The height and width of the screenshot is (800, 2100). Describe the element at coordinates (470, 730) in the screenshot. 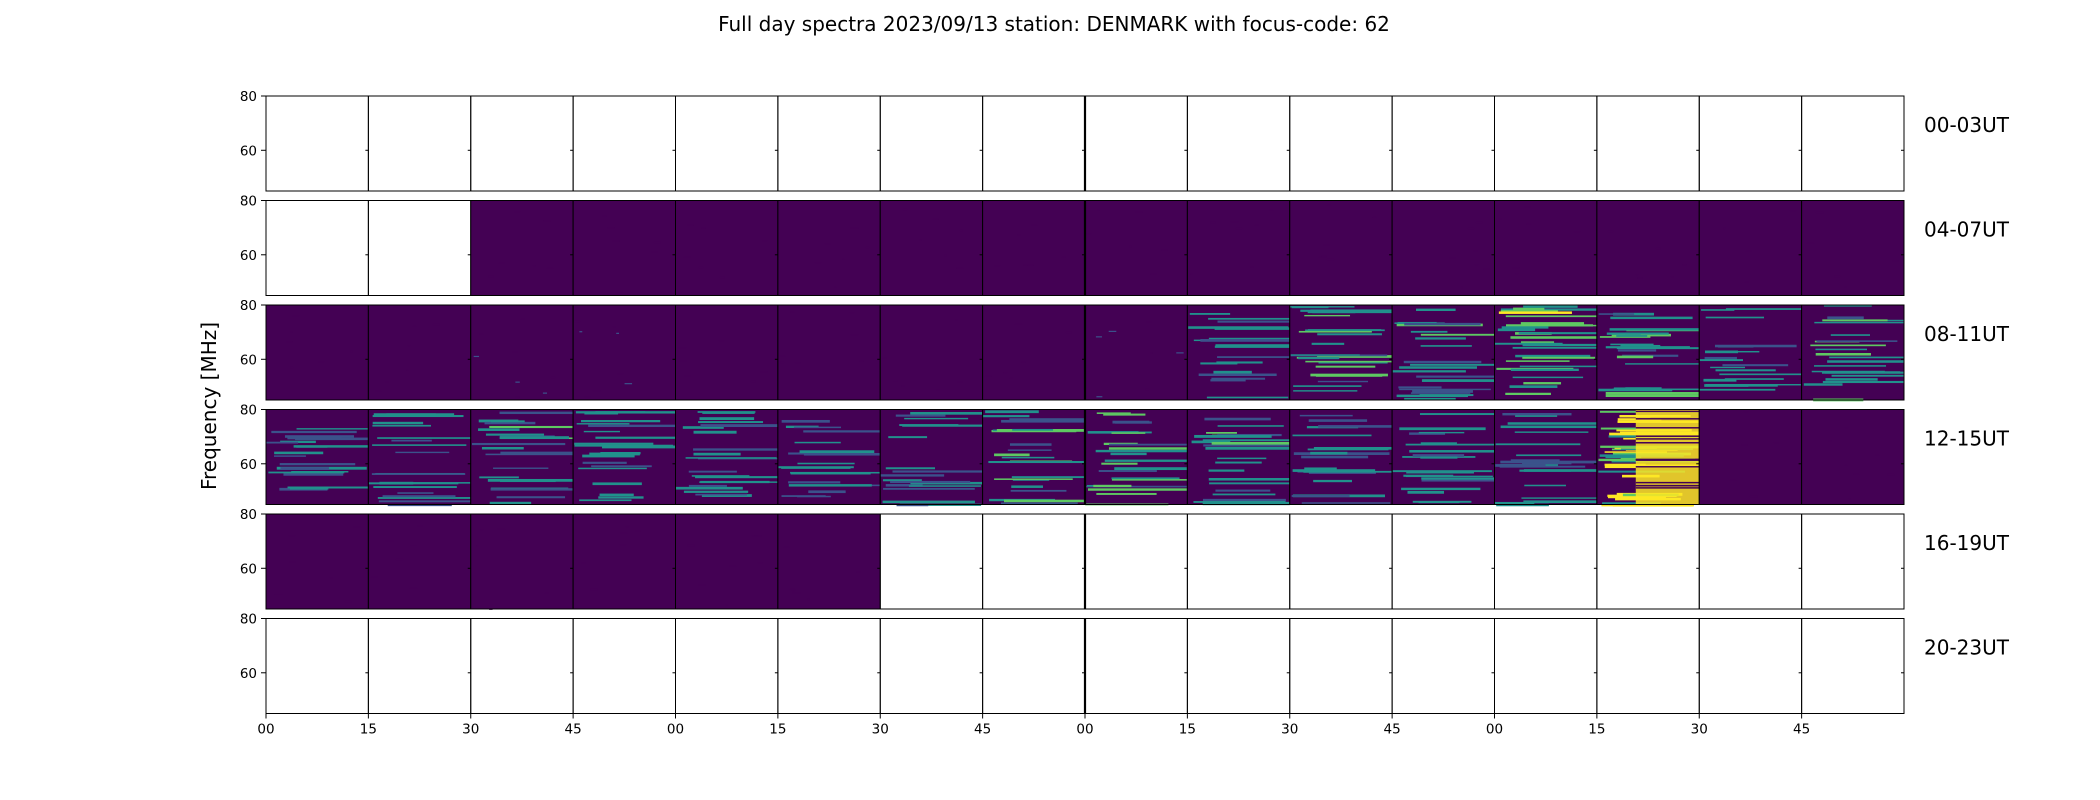

I see `x-tick-label: 30` at that location.